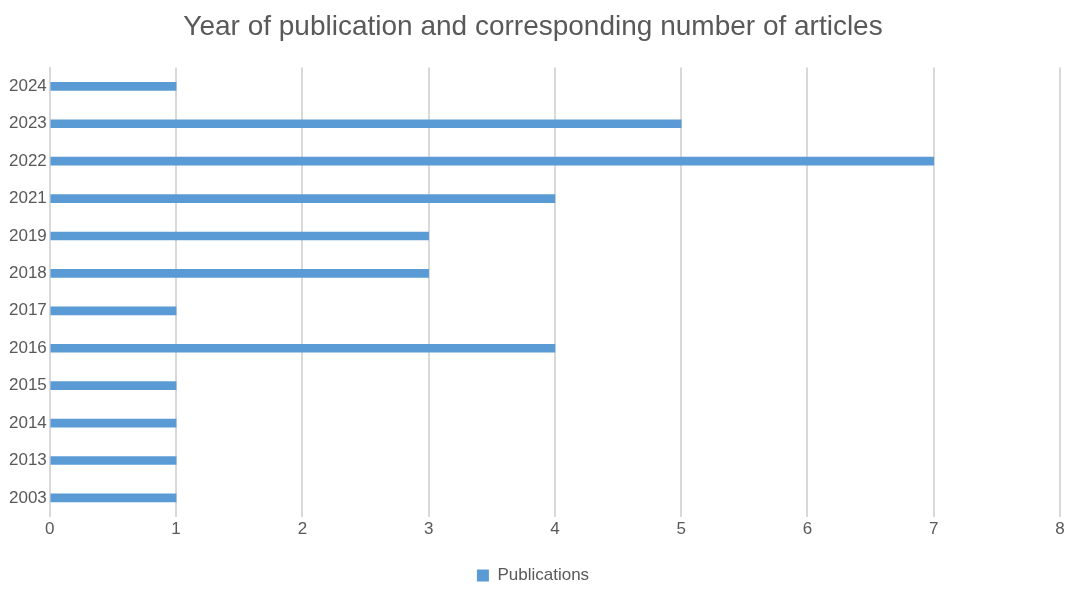 The height and width of the screenshot is (598, 1068). I want to click on x-tick-label: 7, so click(933, 529).